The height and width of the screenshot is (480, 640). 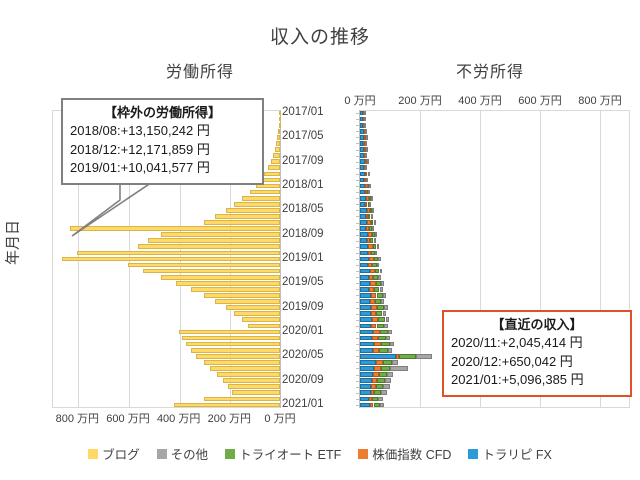 I want to click on callout-left-line-3: 2019/01:+10,041,577 円, so click(x=140, y=168).